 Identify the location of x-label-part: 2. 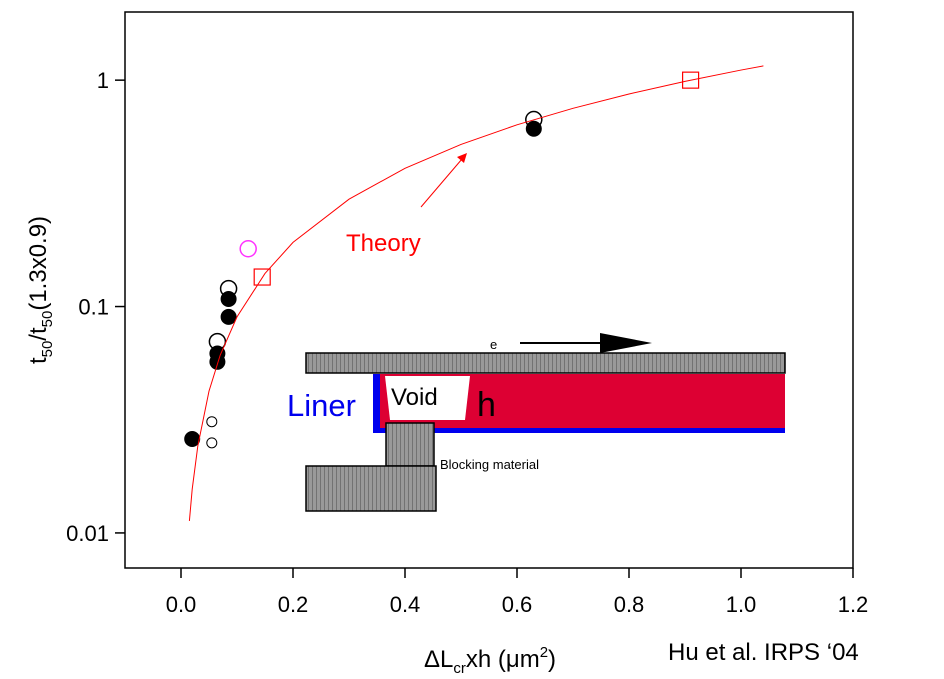
(544, 652).